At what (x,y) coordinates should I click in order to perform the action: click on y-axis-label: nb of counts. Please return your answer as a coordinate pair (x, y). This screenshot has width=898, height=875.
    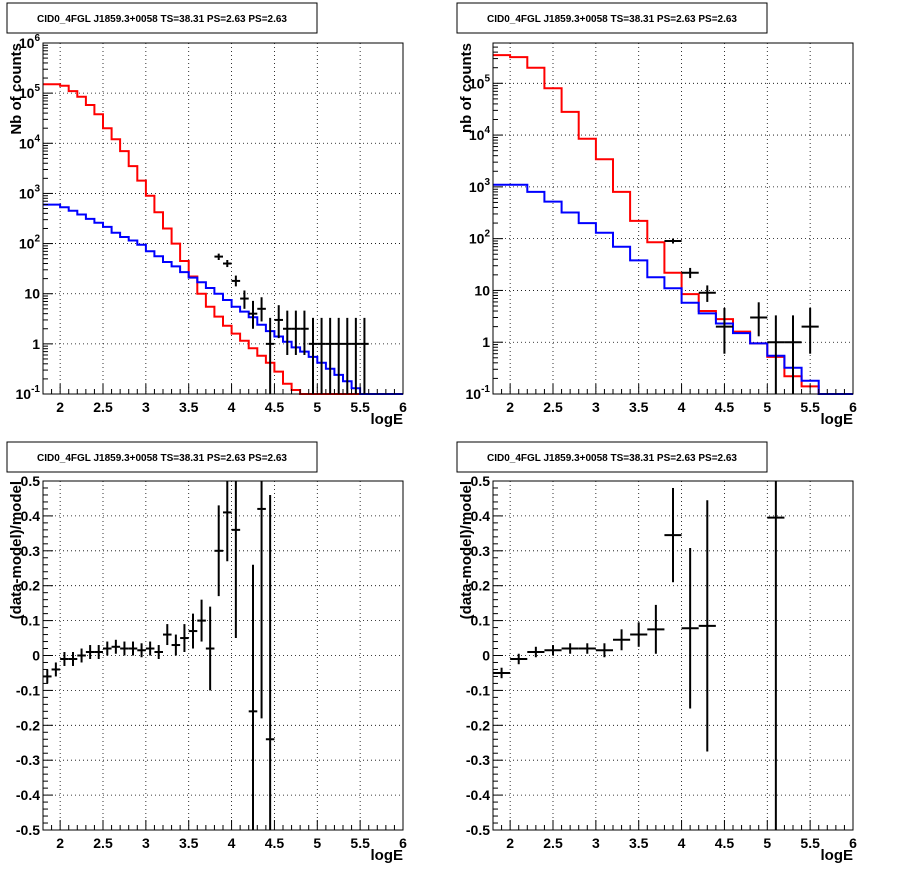
    Looking at the image, I should click on (466, 88).